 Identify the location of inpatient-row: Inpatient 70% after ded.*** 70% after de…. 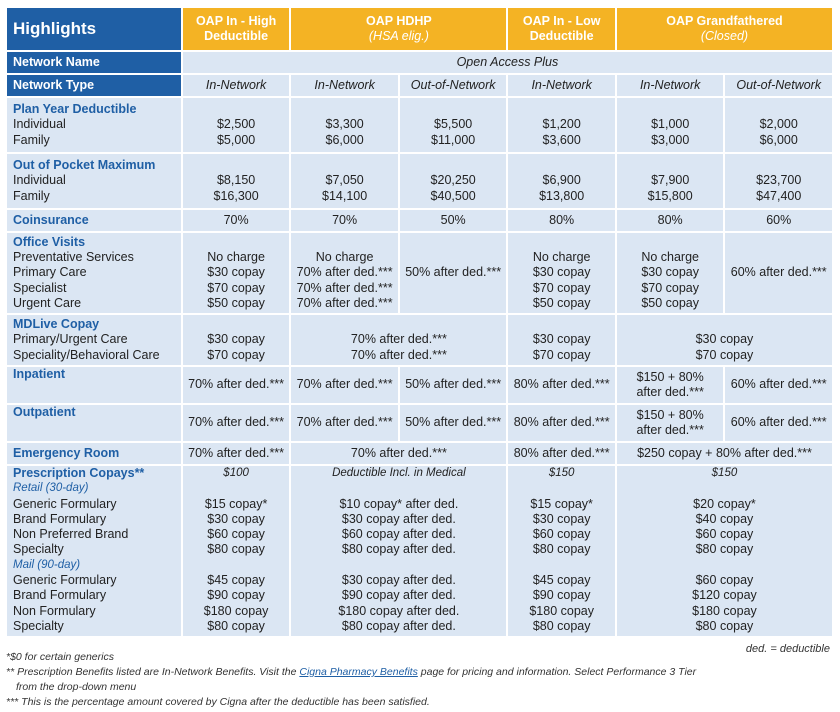
(419, 385).